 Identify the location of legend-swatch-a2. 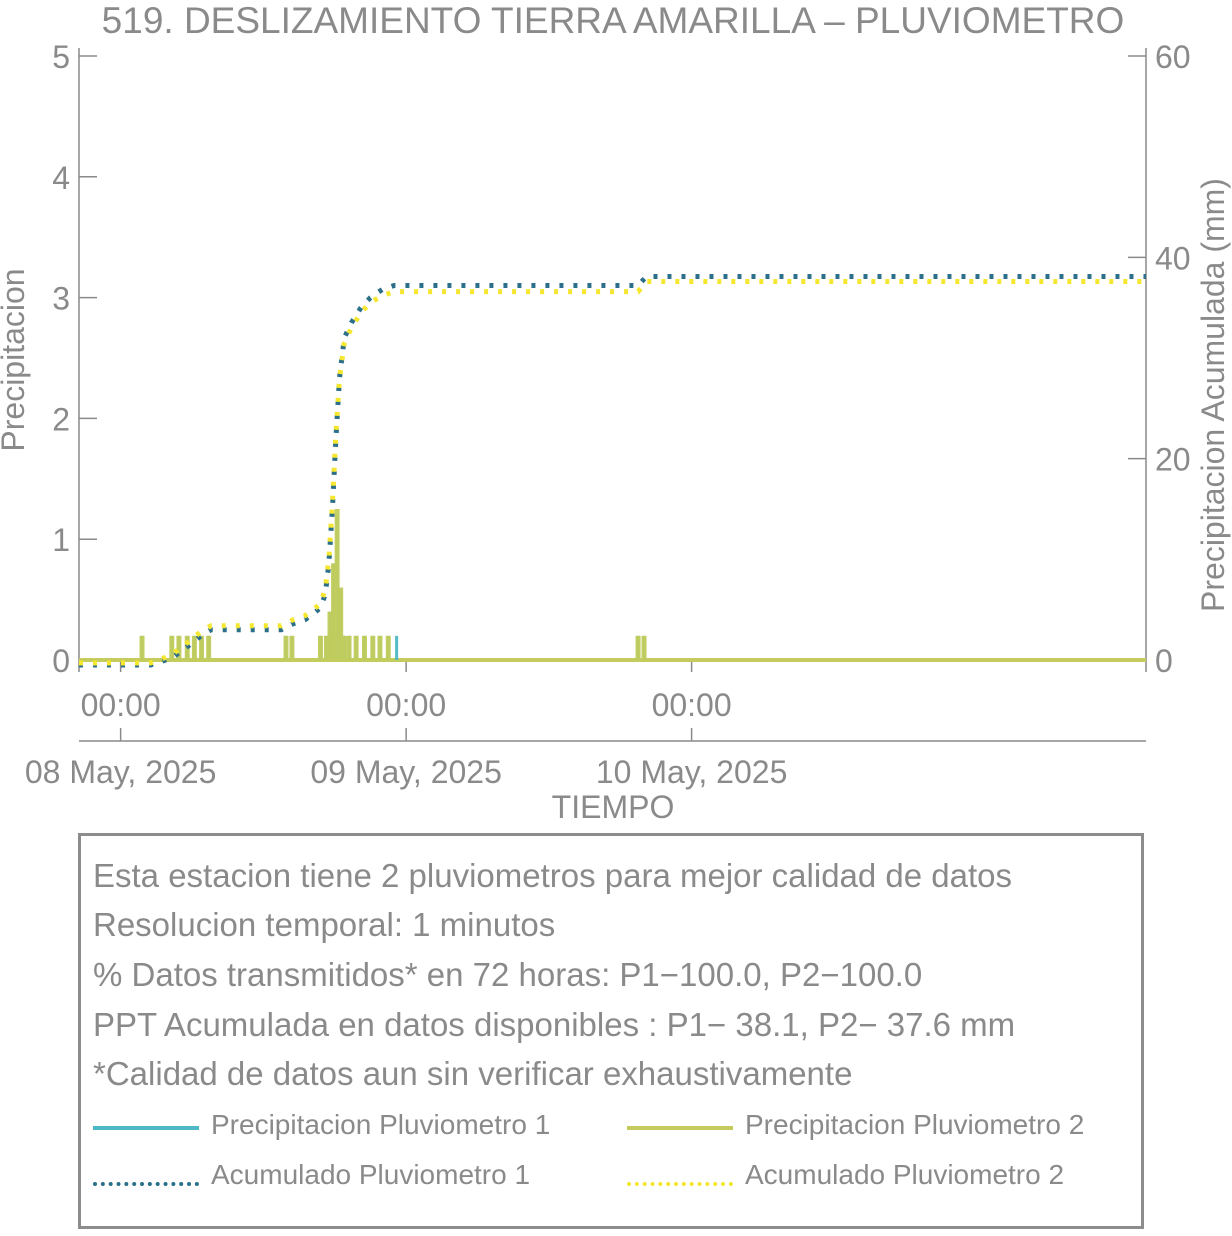
(680, 1184).